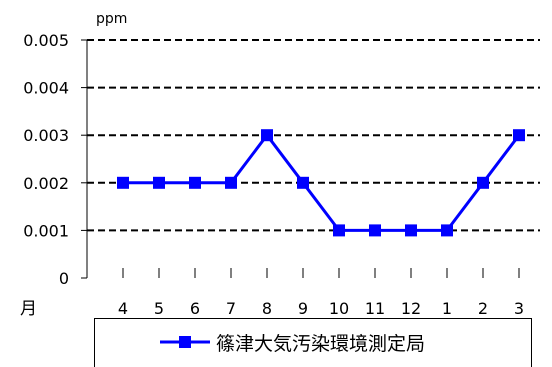  Describe the element at coordinates (111, 19) in the screenshot. I see `y-axis-unit: ppm` at that location.